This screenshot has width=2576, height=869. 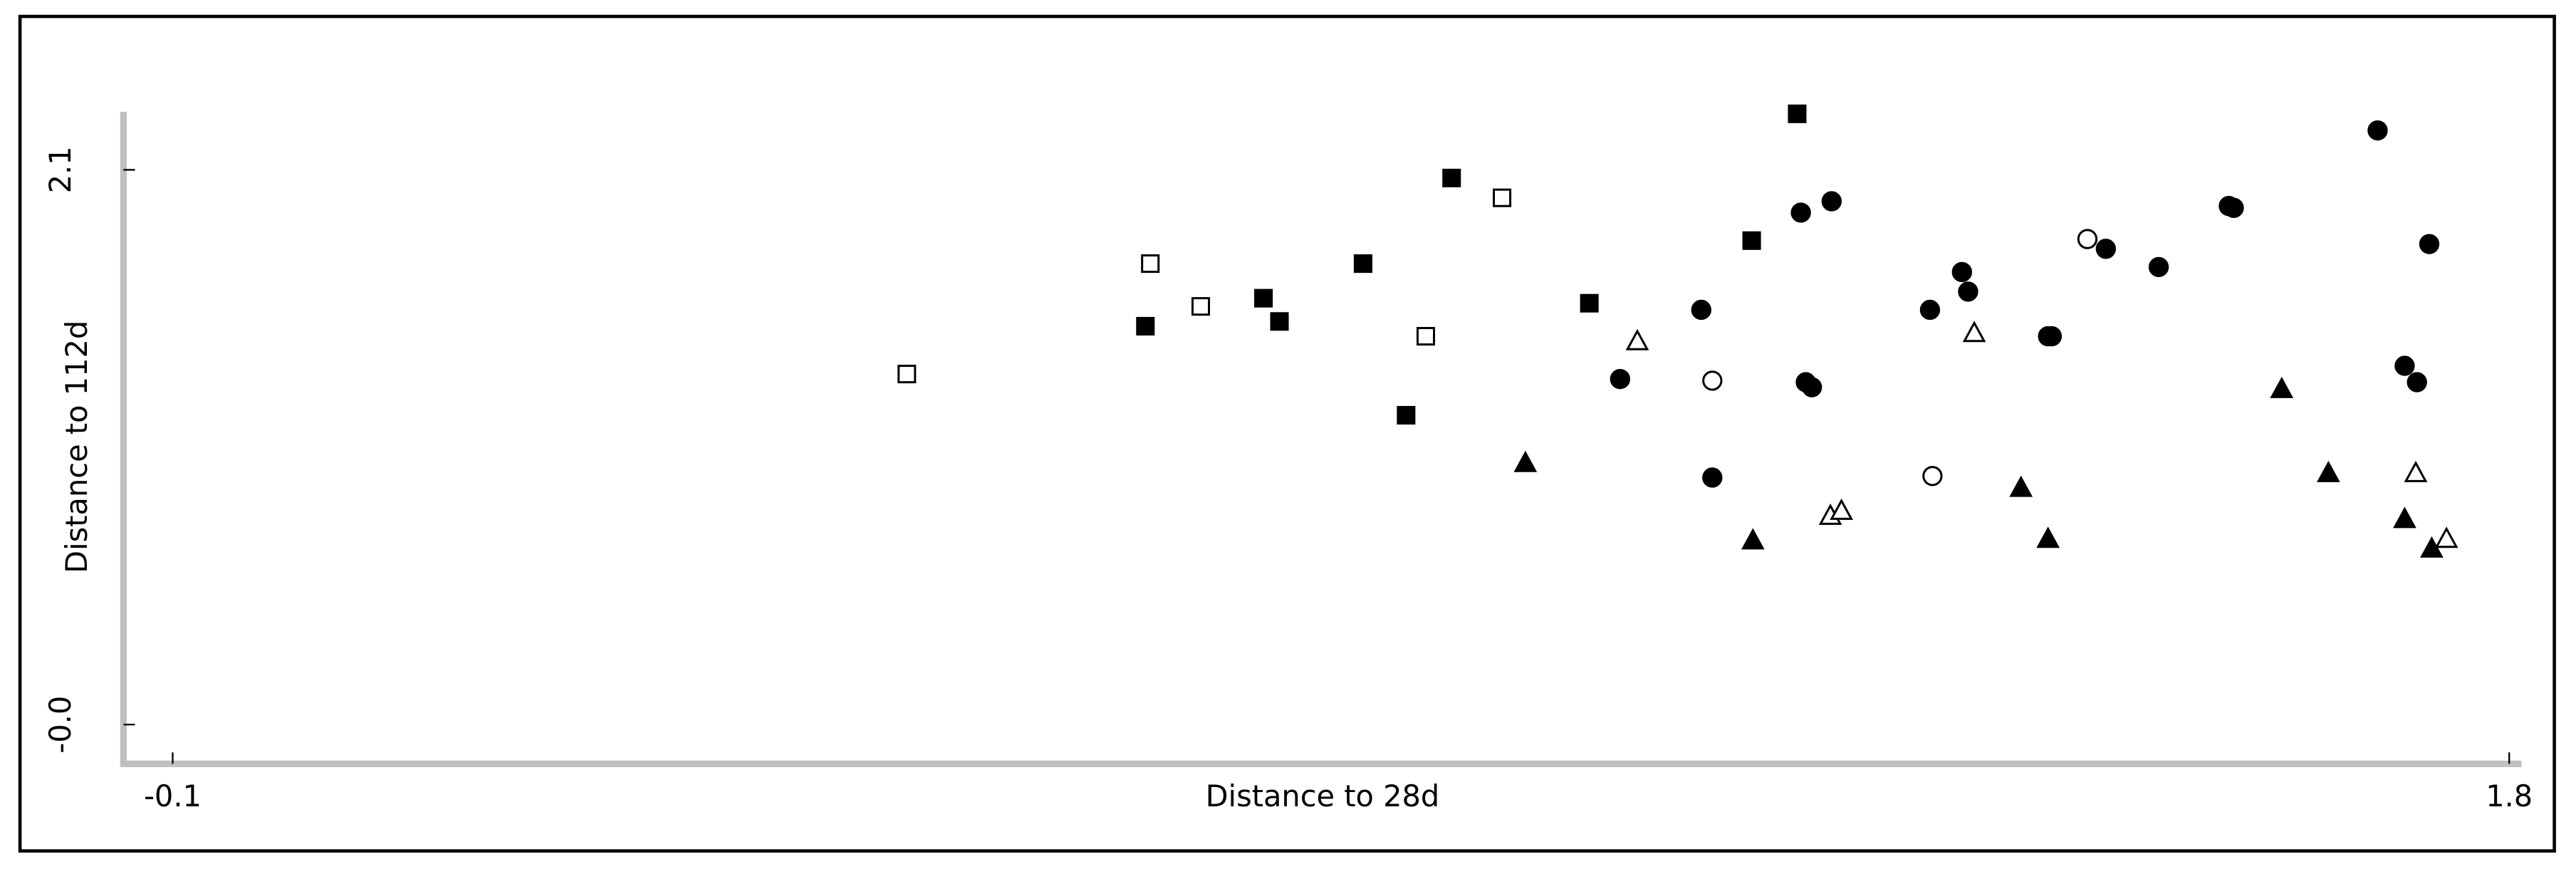 What do you see at coordinates (60, 725) in the screenshot?
I see `y-tick-label: -0.0` at bounding box center [60, 725].